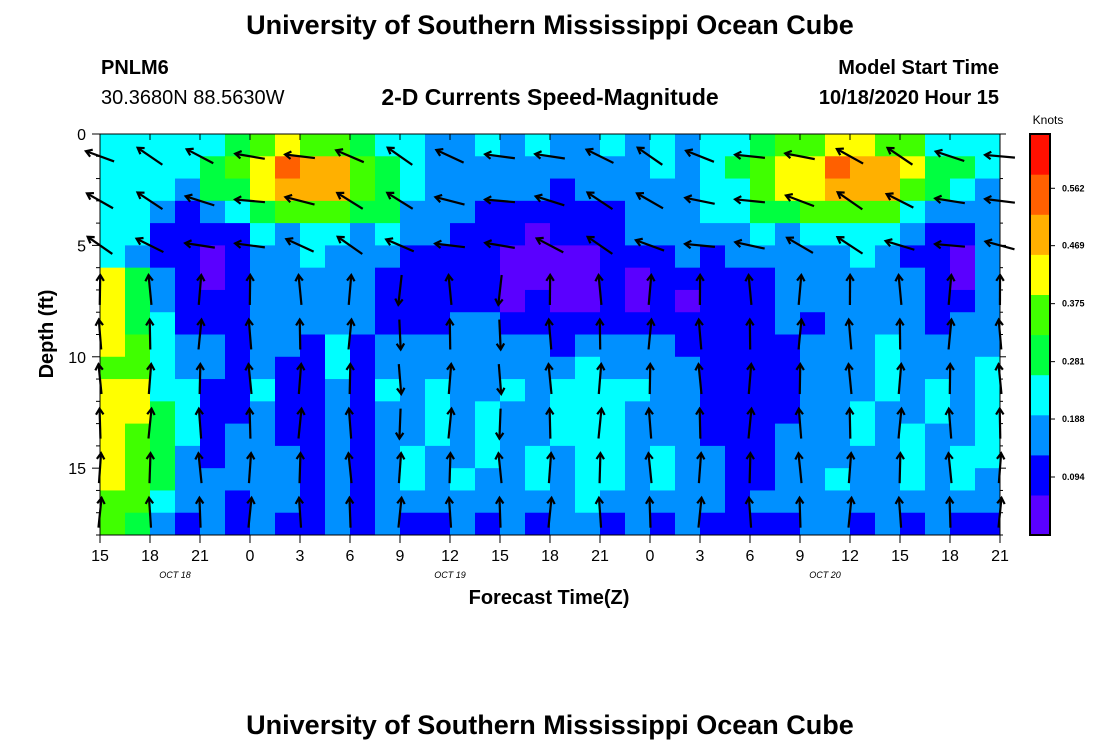 Image resolution: width=1100 pixels, height=750 pixels. What do you see at coordinates (77, 469) in the screenshot?
I see `y-tick-label: 15` at bounding box center [77, 469].